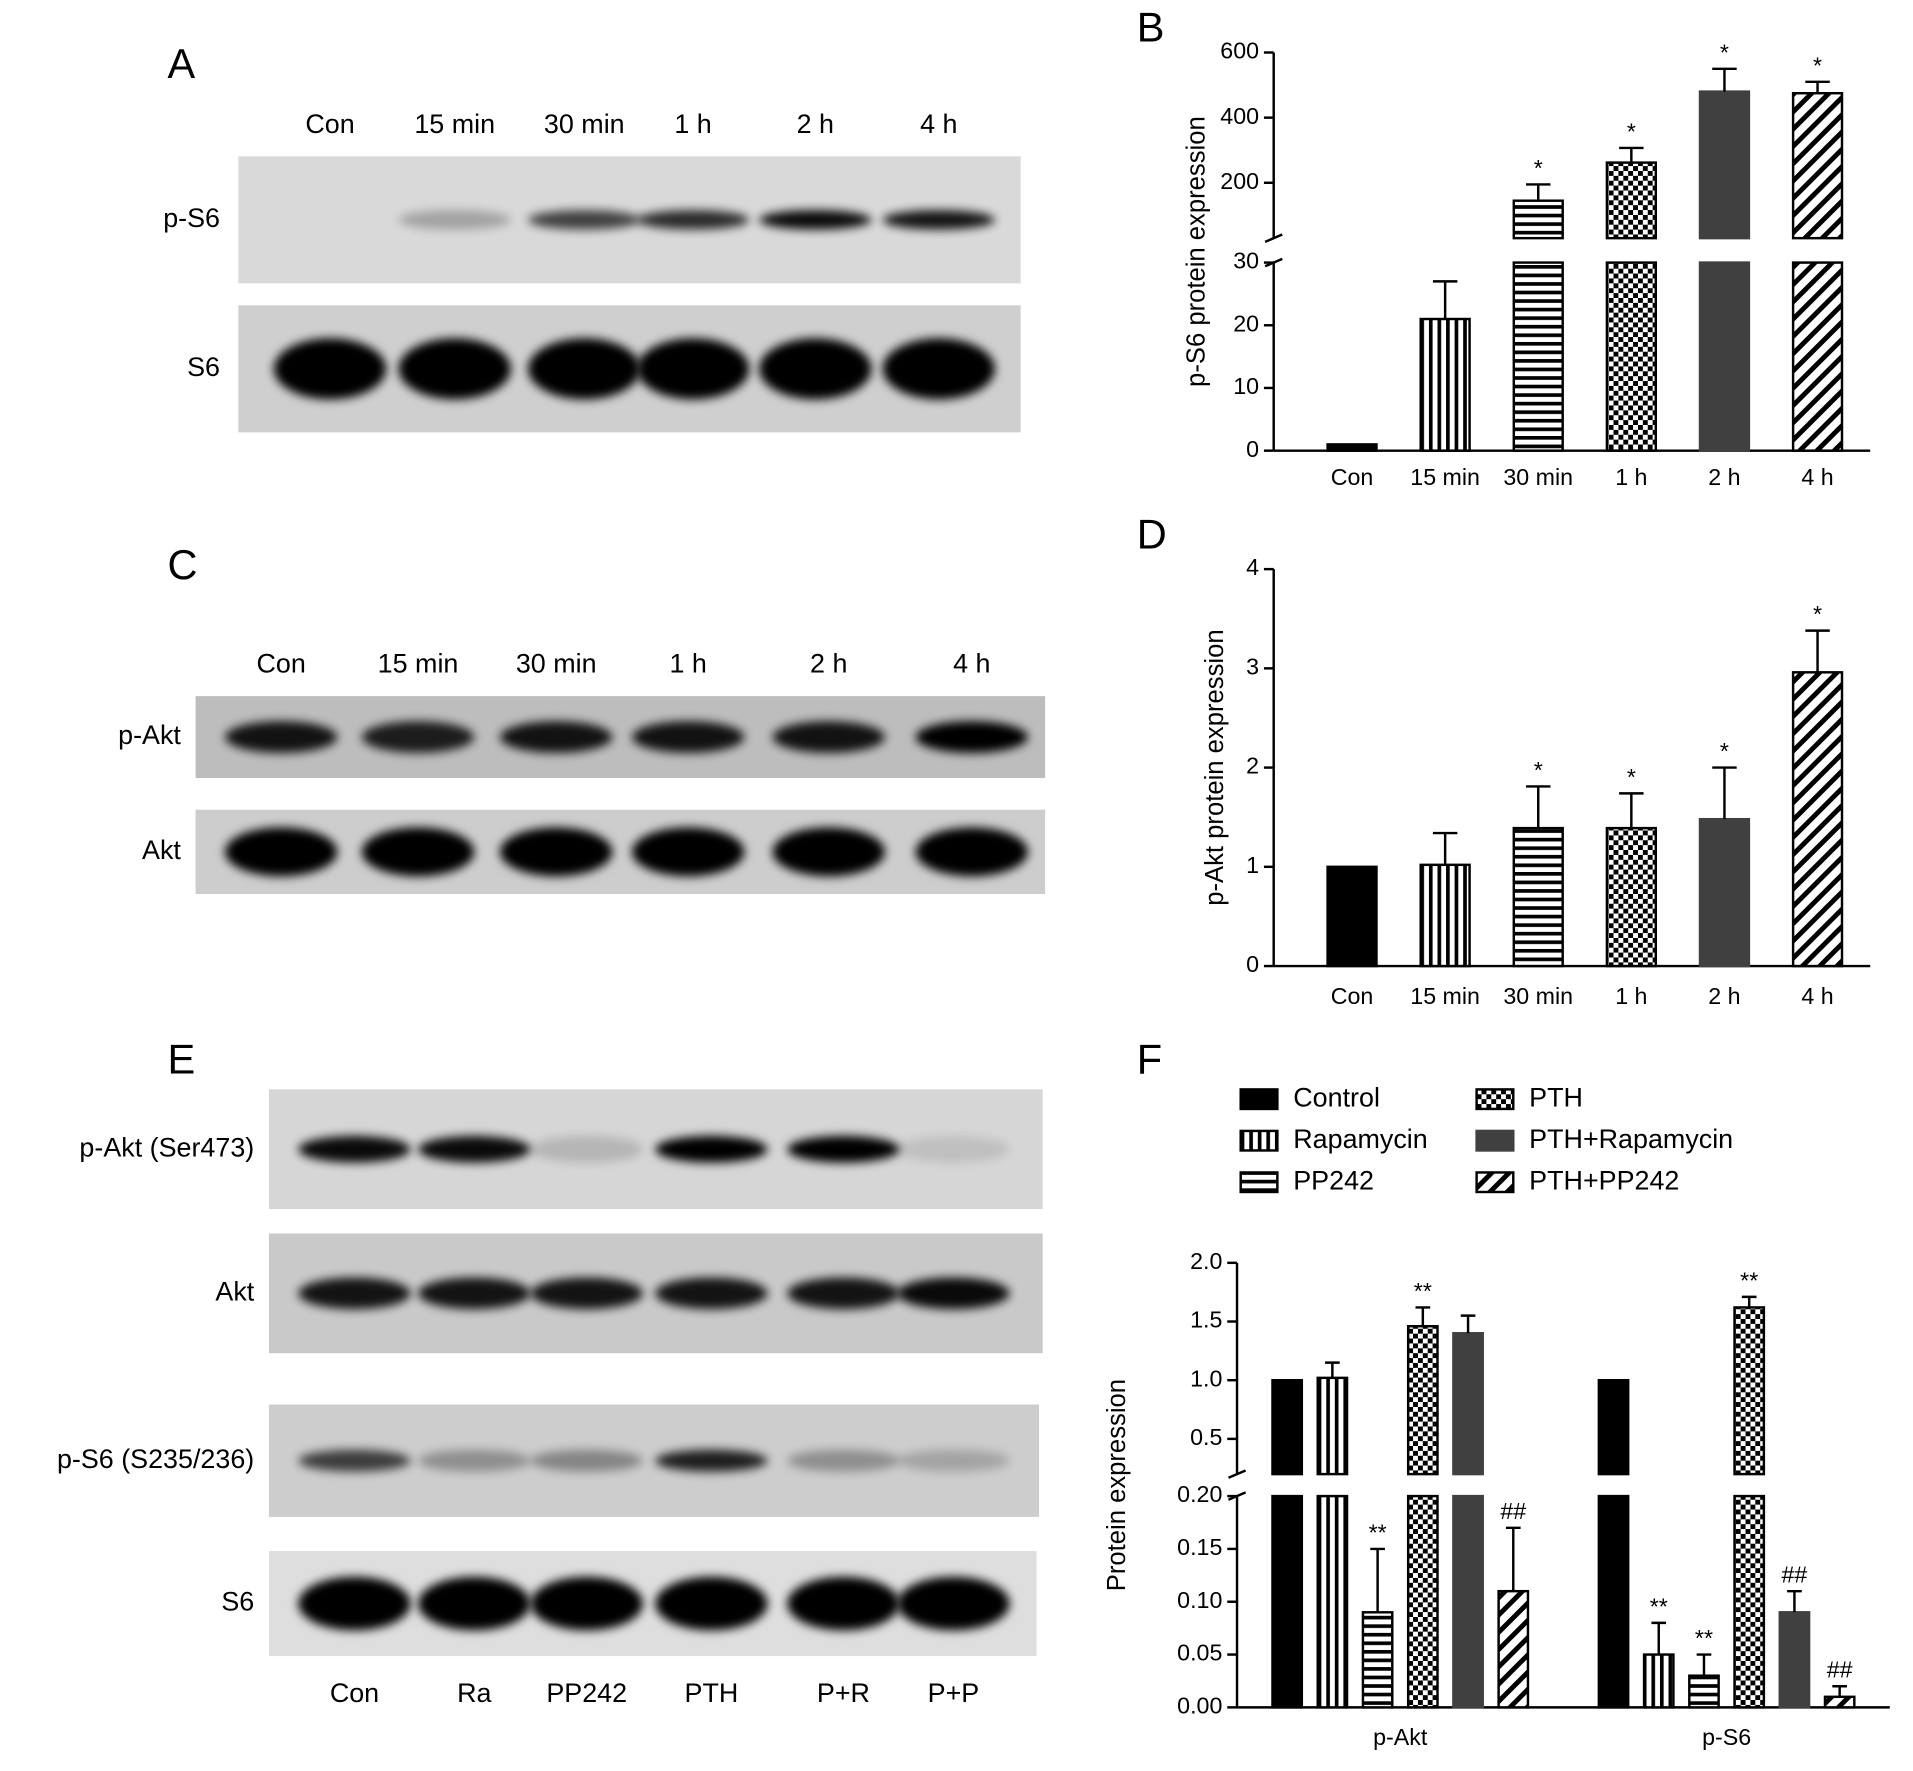 Image resolution: width=1913 pixels, height=1771 pixels. I want to click on x-tick-label: 30 min, so click(1538, 996).